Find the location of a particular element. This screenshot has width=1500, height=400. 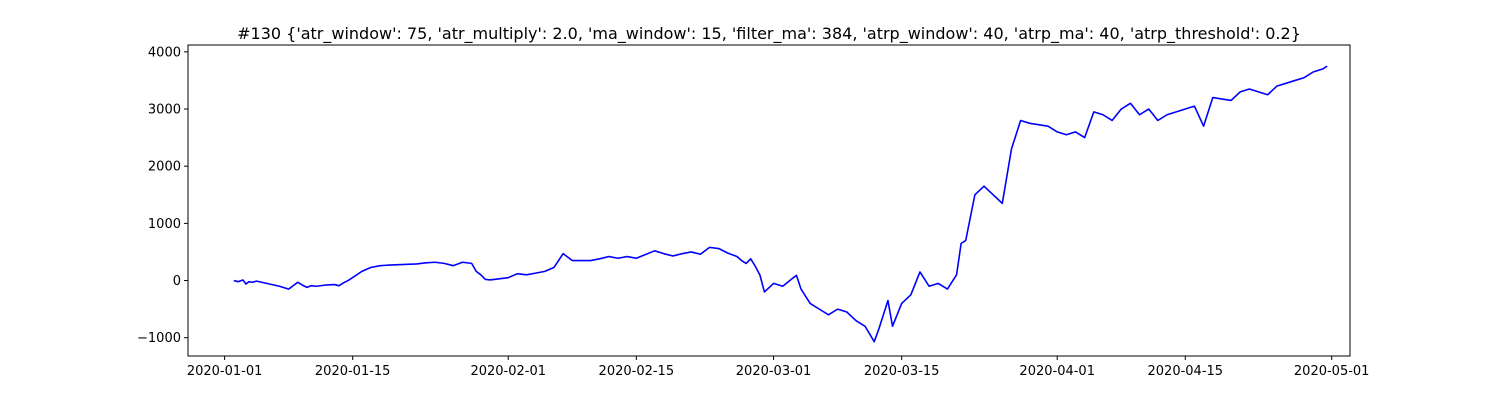

x-tick-label: 2020-05-01 is located at coordinates (1332, 371).